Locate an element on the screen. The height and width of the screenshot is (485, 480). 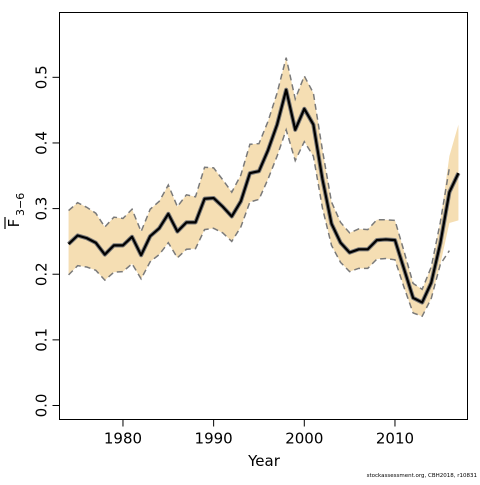
x-tick-label: 2010 is located at coordinates (395, 439).